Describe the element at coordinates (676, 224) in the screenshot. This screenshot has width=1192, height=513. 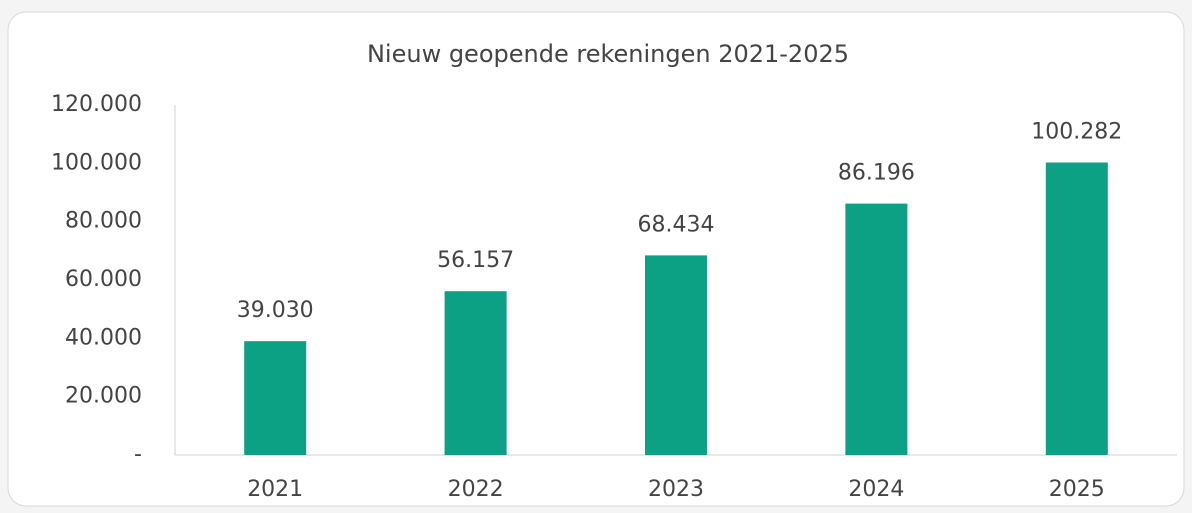
I see `data-label: 68.434` at that location.